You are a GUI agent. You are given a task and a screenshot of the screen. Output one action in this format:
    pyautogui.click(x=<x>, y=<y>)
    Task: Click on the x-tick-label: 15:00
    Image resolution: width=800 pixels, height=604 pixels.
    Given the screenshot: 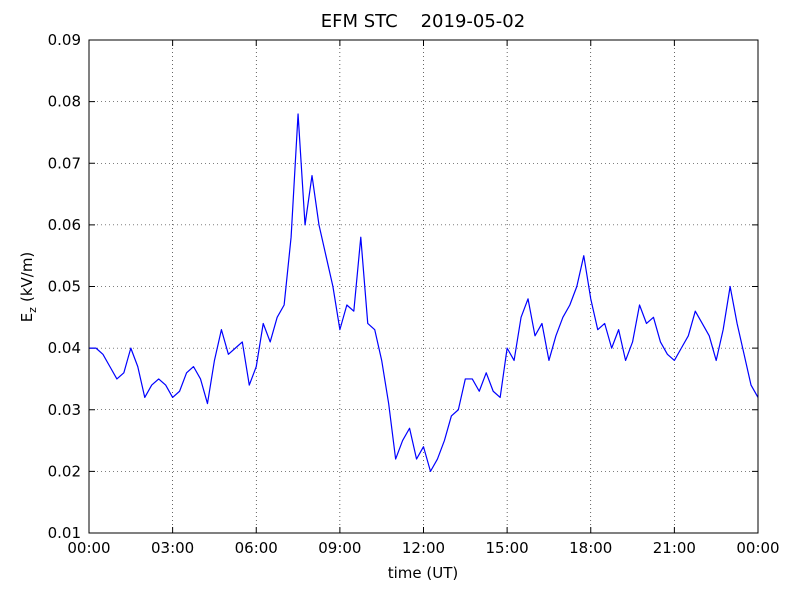 What is the action you would take?
    pyautogui.click(x=507, y=548)
    